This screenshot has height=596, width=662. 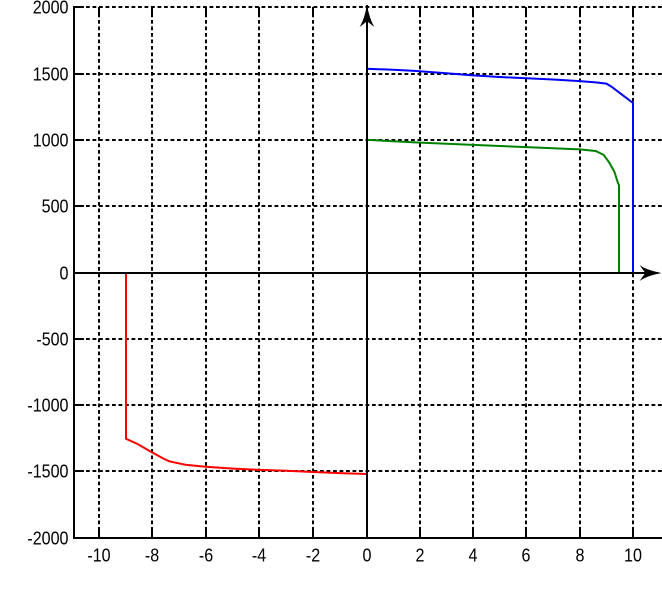 What do you see at coordinates (55, 206) in the screenshot?
I see `svg-text: 500` at bounding box center [55, 206].